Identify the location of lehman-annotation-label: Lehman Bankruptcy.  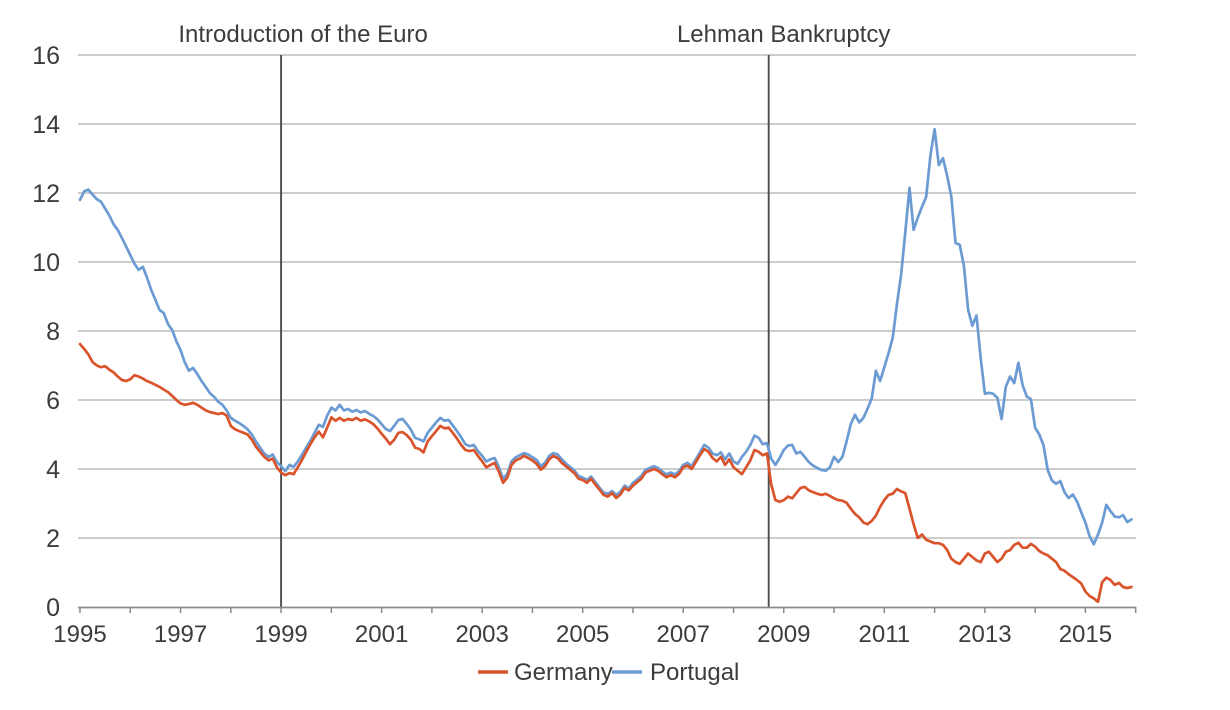
(783, 34).